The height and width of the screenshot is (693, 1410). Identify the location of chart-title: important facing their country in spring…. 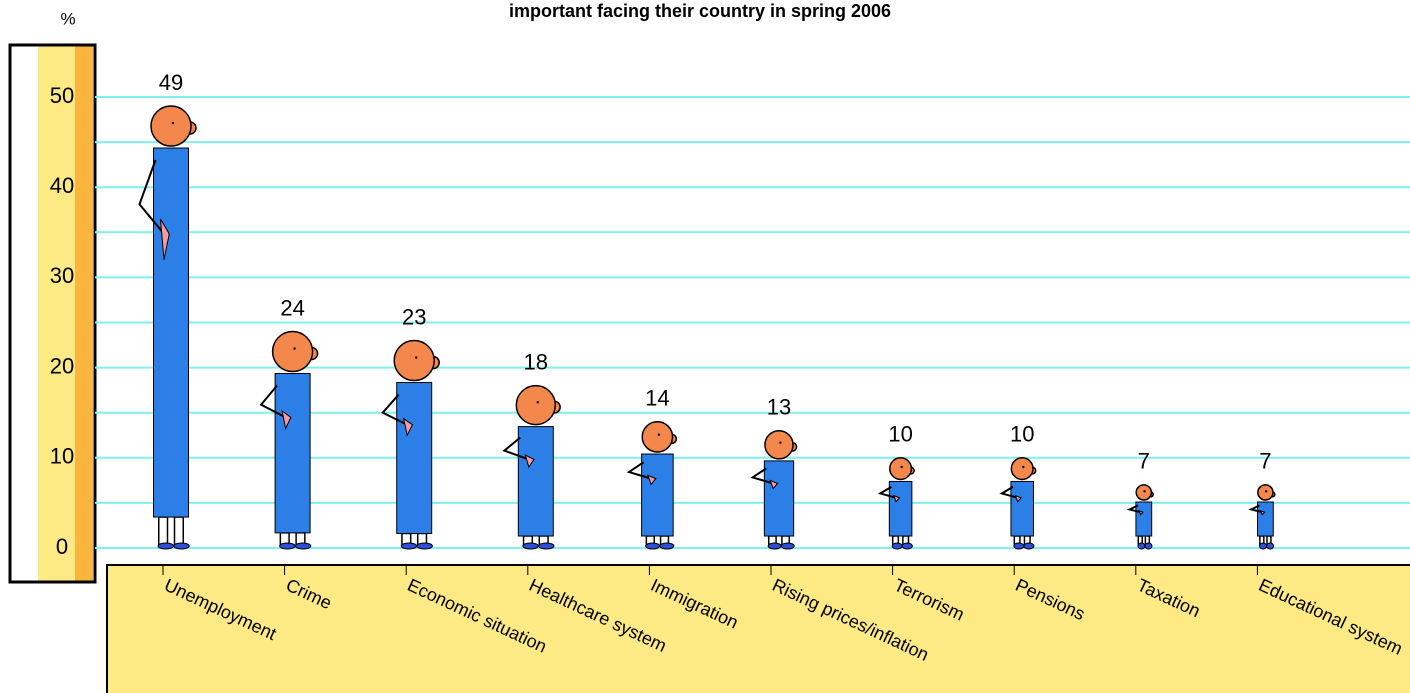
(700, 11).